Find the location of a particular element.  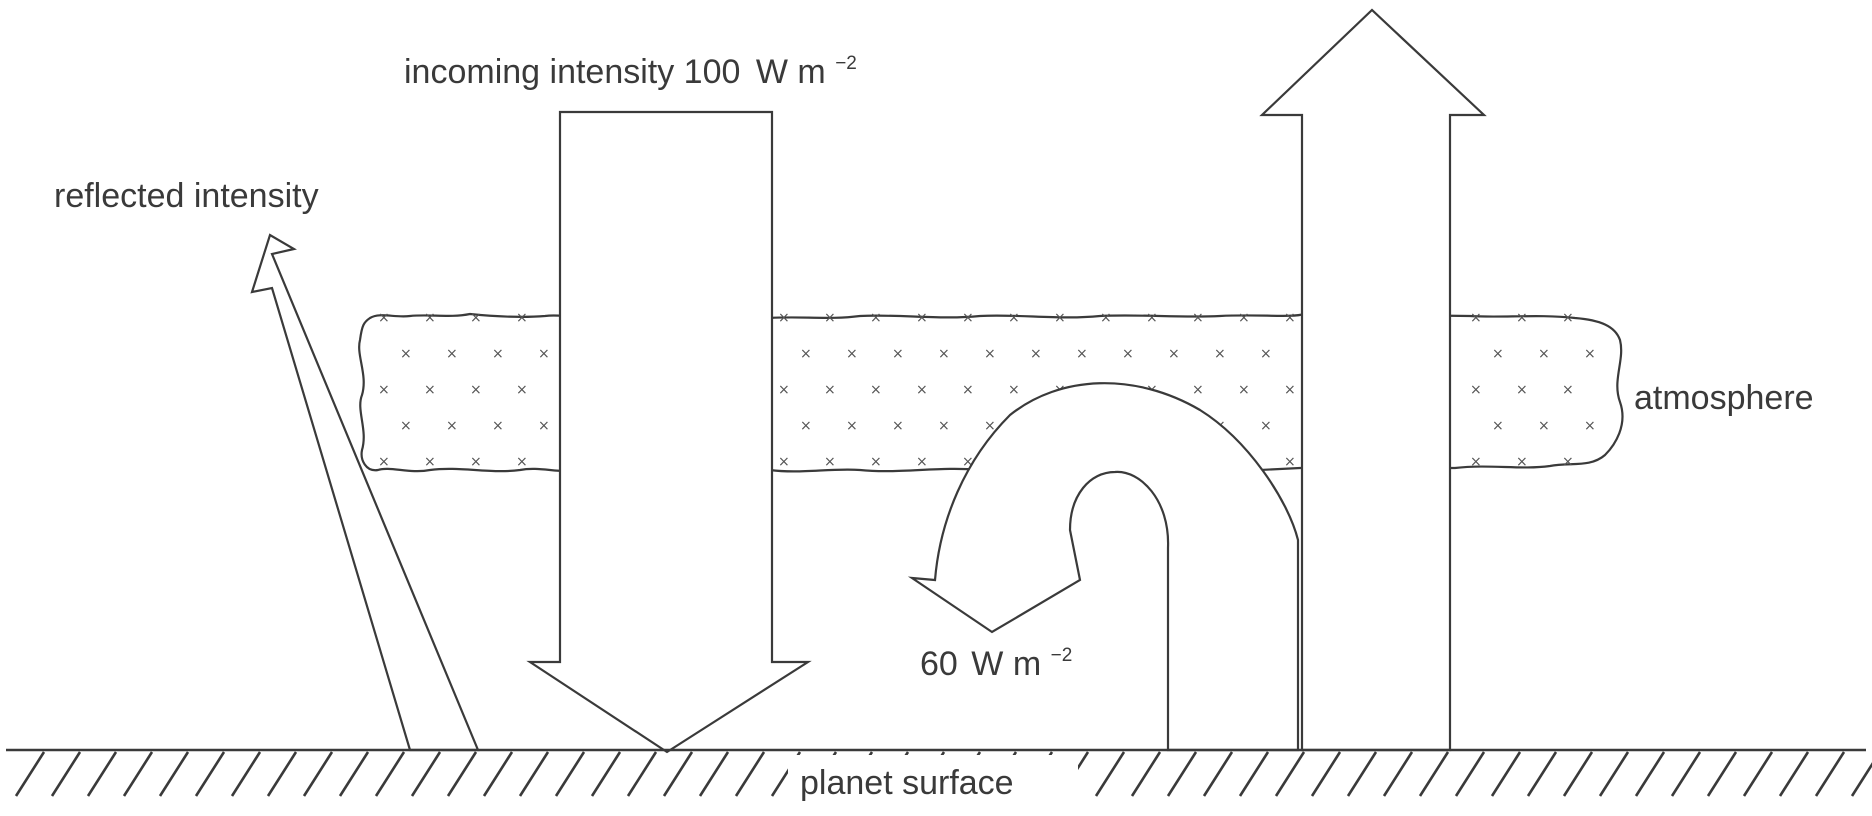

reflected-intensity-label: reflected intensity is located at coordinates (186, 196).